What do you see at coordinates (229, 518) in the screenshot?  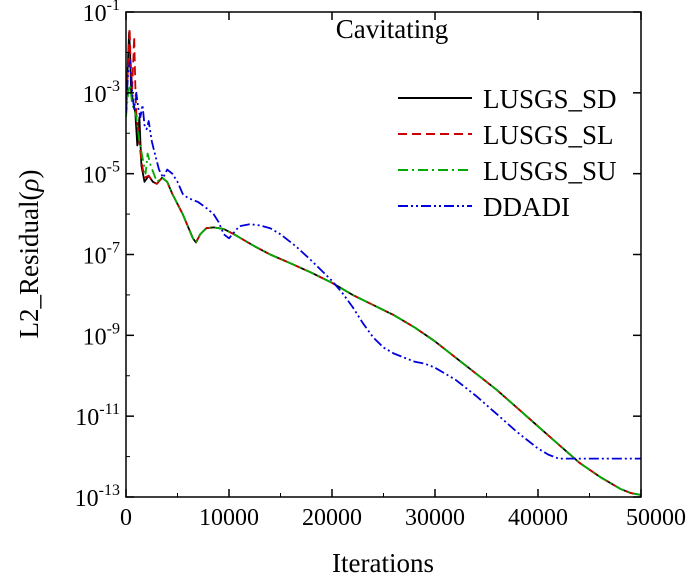 I see `x-tick-label: 10000` at bounding box center [229, 518].